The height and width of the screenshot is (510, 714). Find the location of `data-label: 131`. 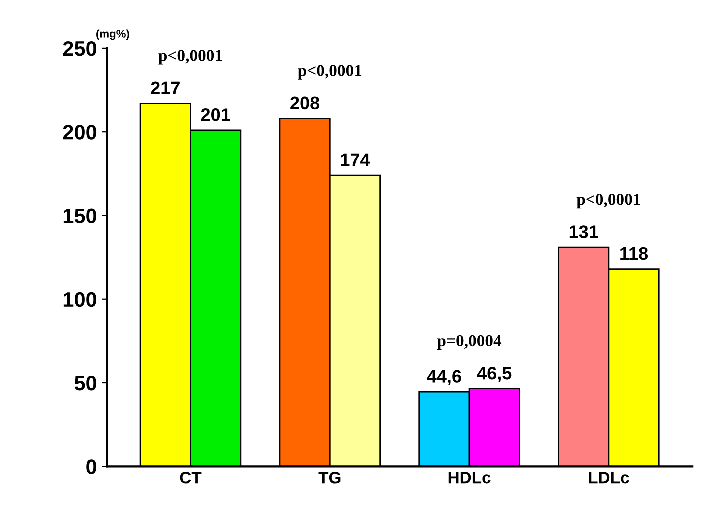

data-label: 131 is located at coordinates (584, 232).